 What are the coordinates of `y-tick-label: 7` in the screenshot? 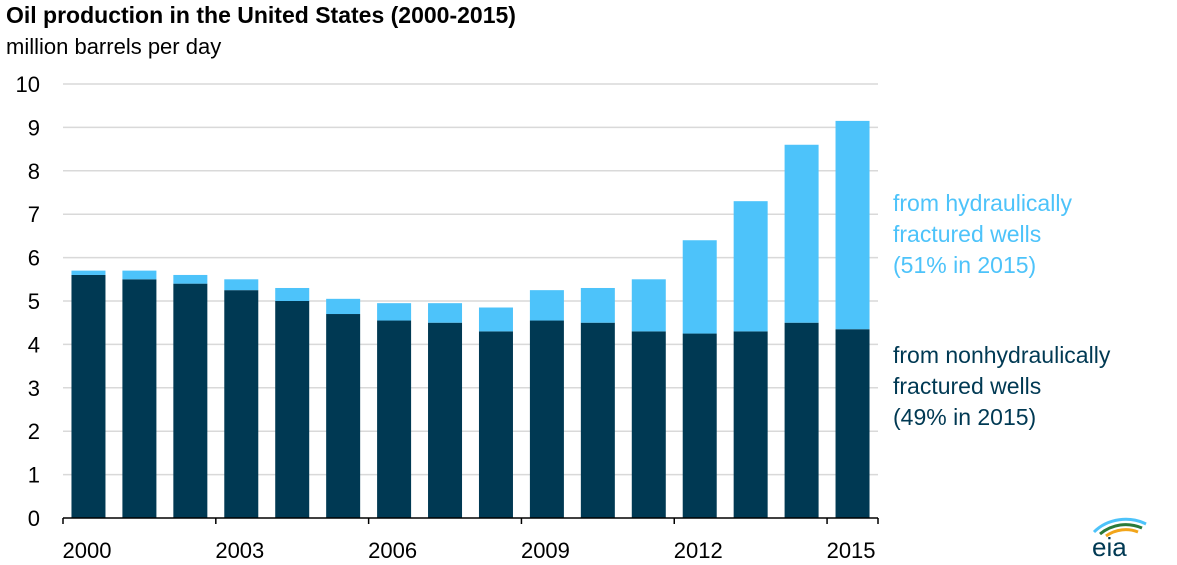 It's located at (34, 214).